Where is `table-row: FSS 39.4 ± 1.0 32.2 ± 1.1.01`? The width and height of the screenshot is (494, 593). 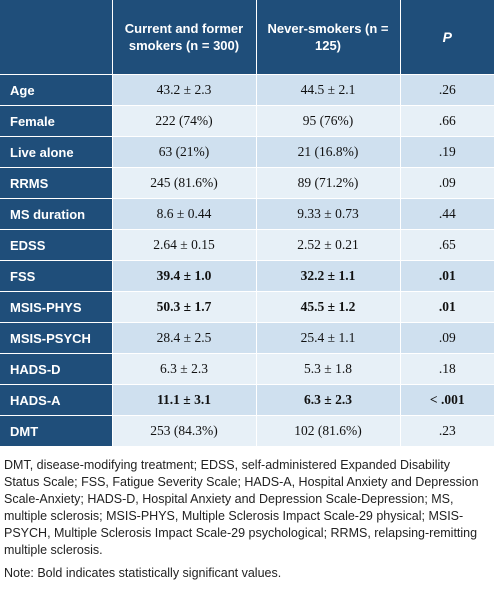
table-row: FSS 39.4 ± 1.0 32.2 ± 1.1.01 is located at coordinates (247, 276).